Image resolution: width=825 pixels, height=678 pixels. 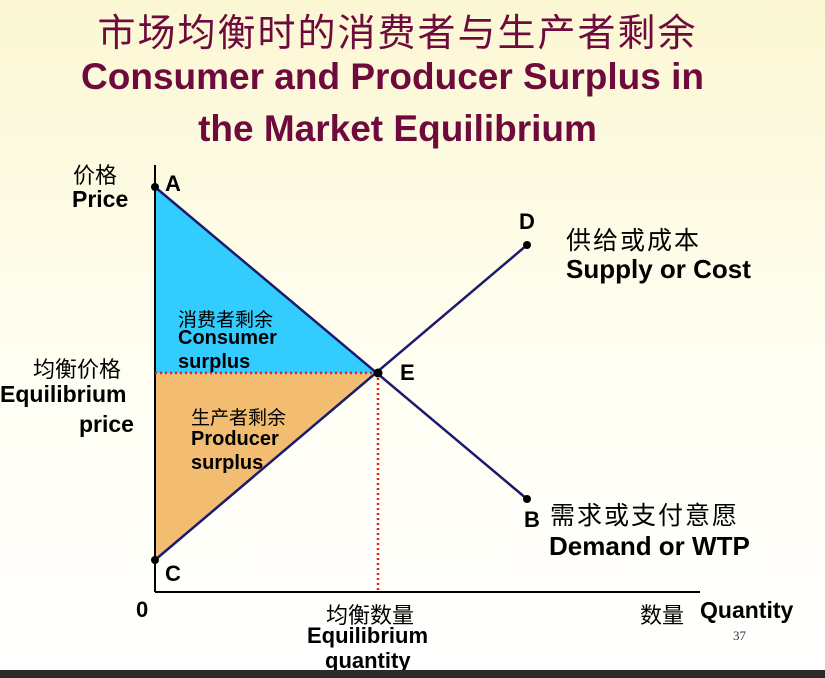 What do you see at coordinates (77, 370) in the screenshot?
I see `equilibrium-price-label-zh: 均衡价格` at bounding box center [77, 370].